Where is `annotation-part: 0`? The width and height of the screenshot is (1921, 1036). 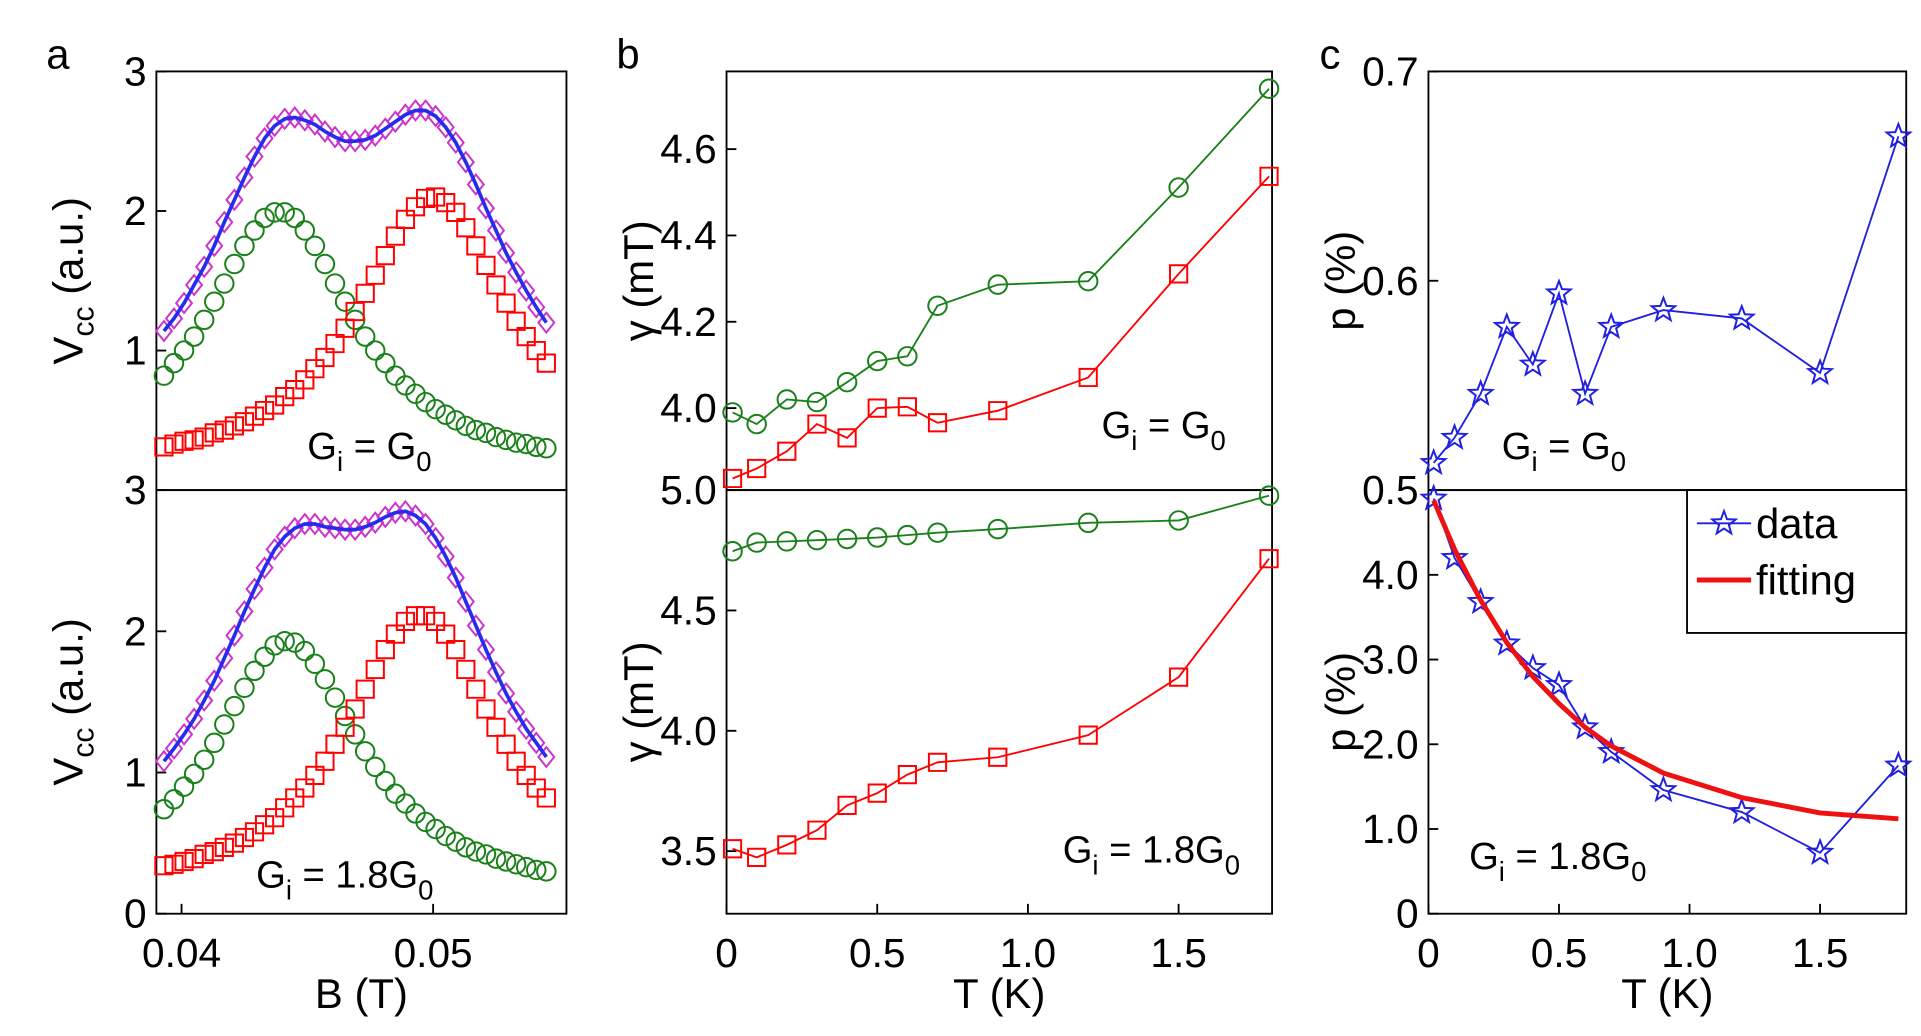
annotation-part: 0 is located at coordinates (1618, 461).